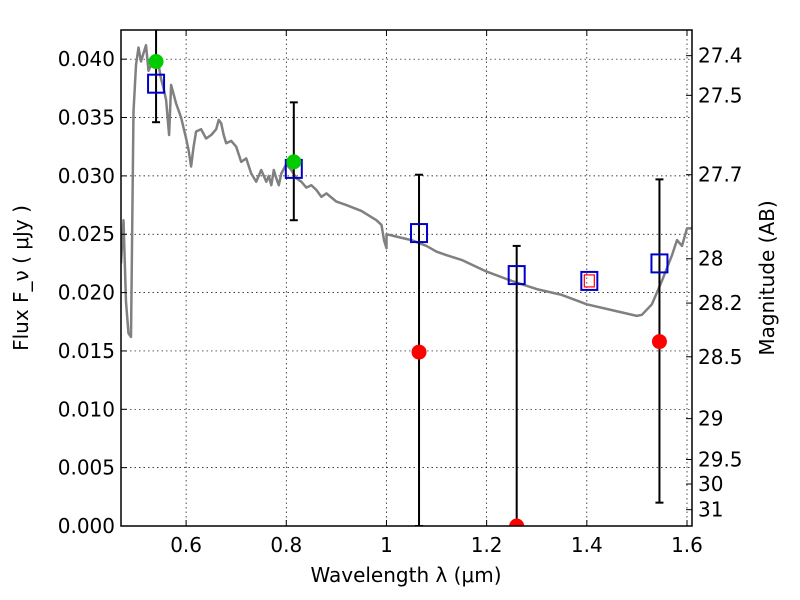 This screenshot has height=600, width=800. Describe the element at coordinates (86, 234) in the screenshot. I see `y-tick-label: 0.025` at that location.